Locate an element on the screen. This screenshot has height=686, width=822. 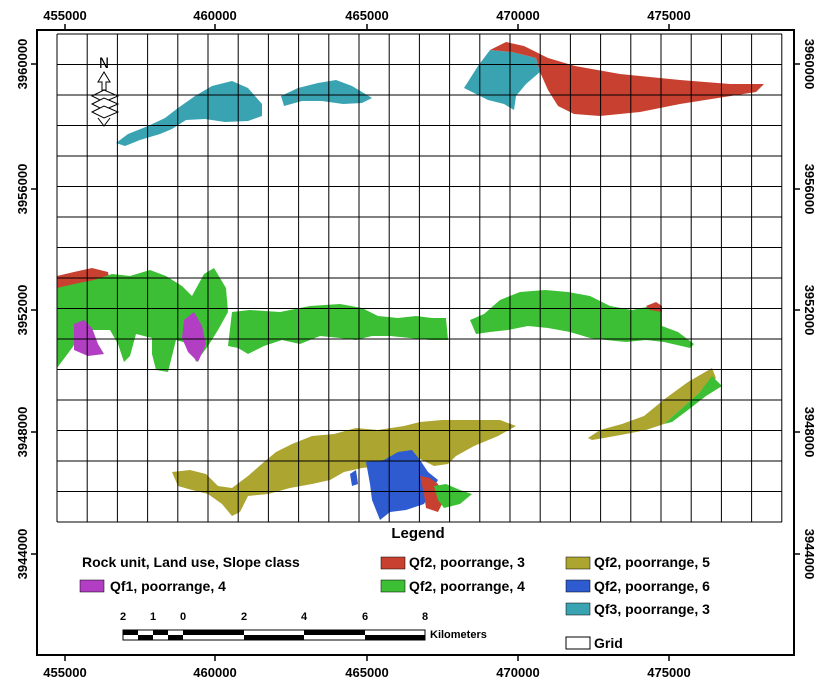
scale-label: 0 is located at coordinates (183, 617).